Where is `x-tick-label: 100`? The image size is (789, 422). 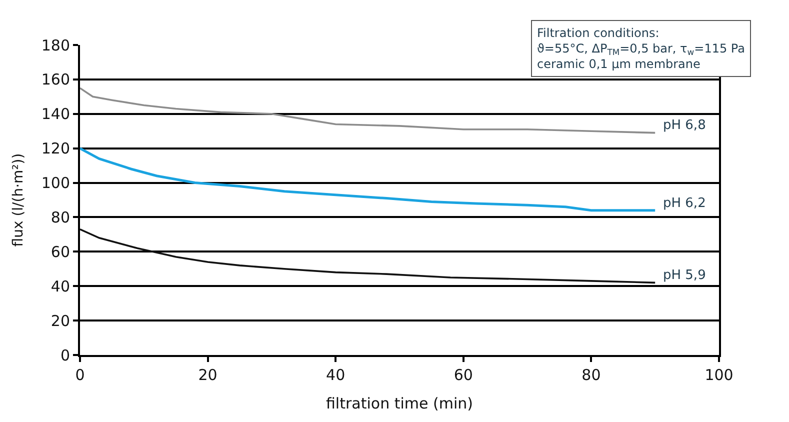 x-tick-label: 100 is located at coordinates (719, 375).